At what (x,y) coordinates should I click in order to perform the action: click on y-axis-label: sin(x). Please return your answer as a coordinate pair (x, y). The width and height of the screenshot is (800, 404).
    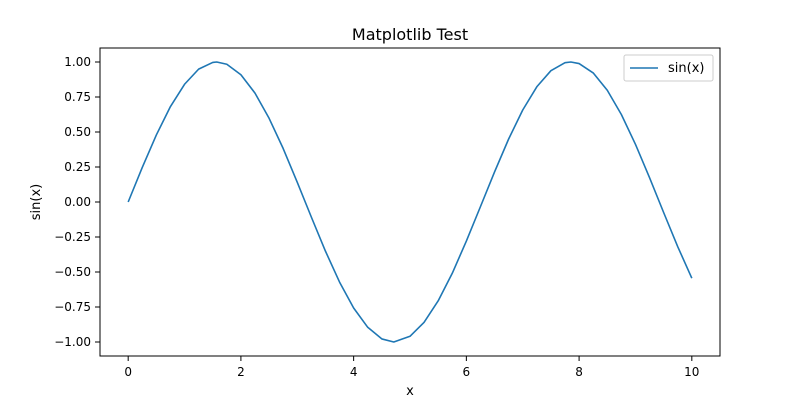
    Looking at the image, I should click on (36, 202).